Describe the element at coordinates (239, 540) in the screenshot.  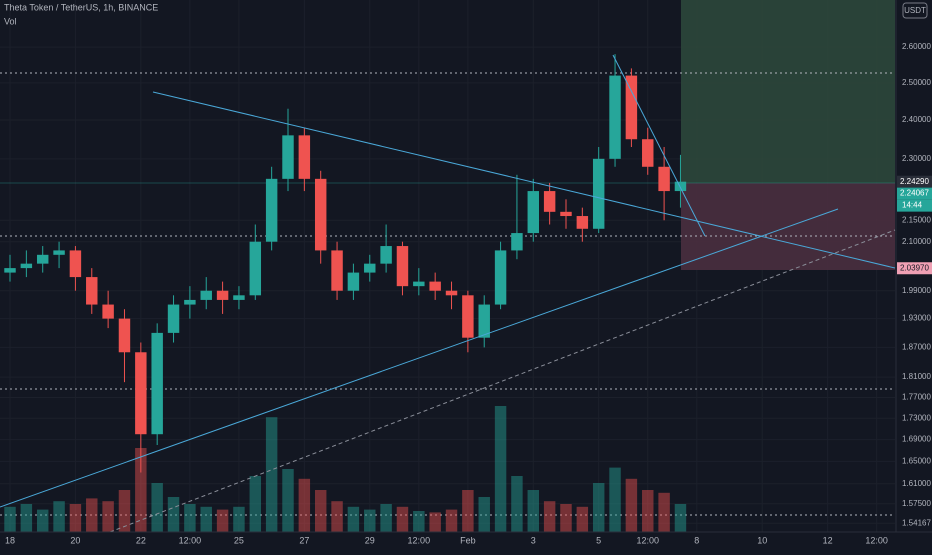
I see `x-tick-label: 25` at that location.